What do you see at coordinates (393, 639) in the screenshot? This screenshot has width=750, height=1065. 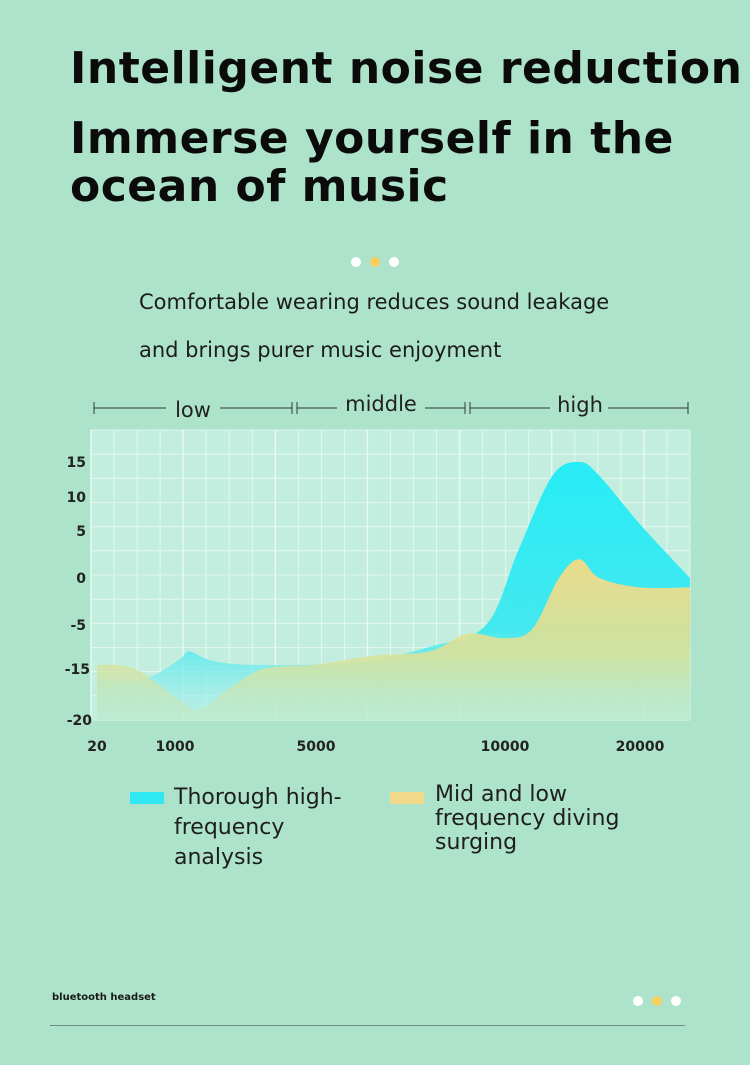 I see `series-mid-low-frequency-area` at bounding box center [393, 639].